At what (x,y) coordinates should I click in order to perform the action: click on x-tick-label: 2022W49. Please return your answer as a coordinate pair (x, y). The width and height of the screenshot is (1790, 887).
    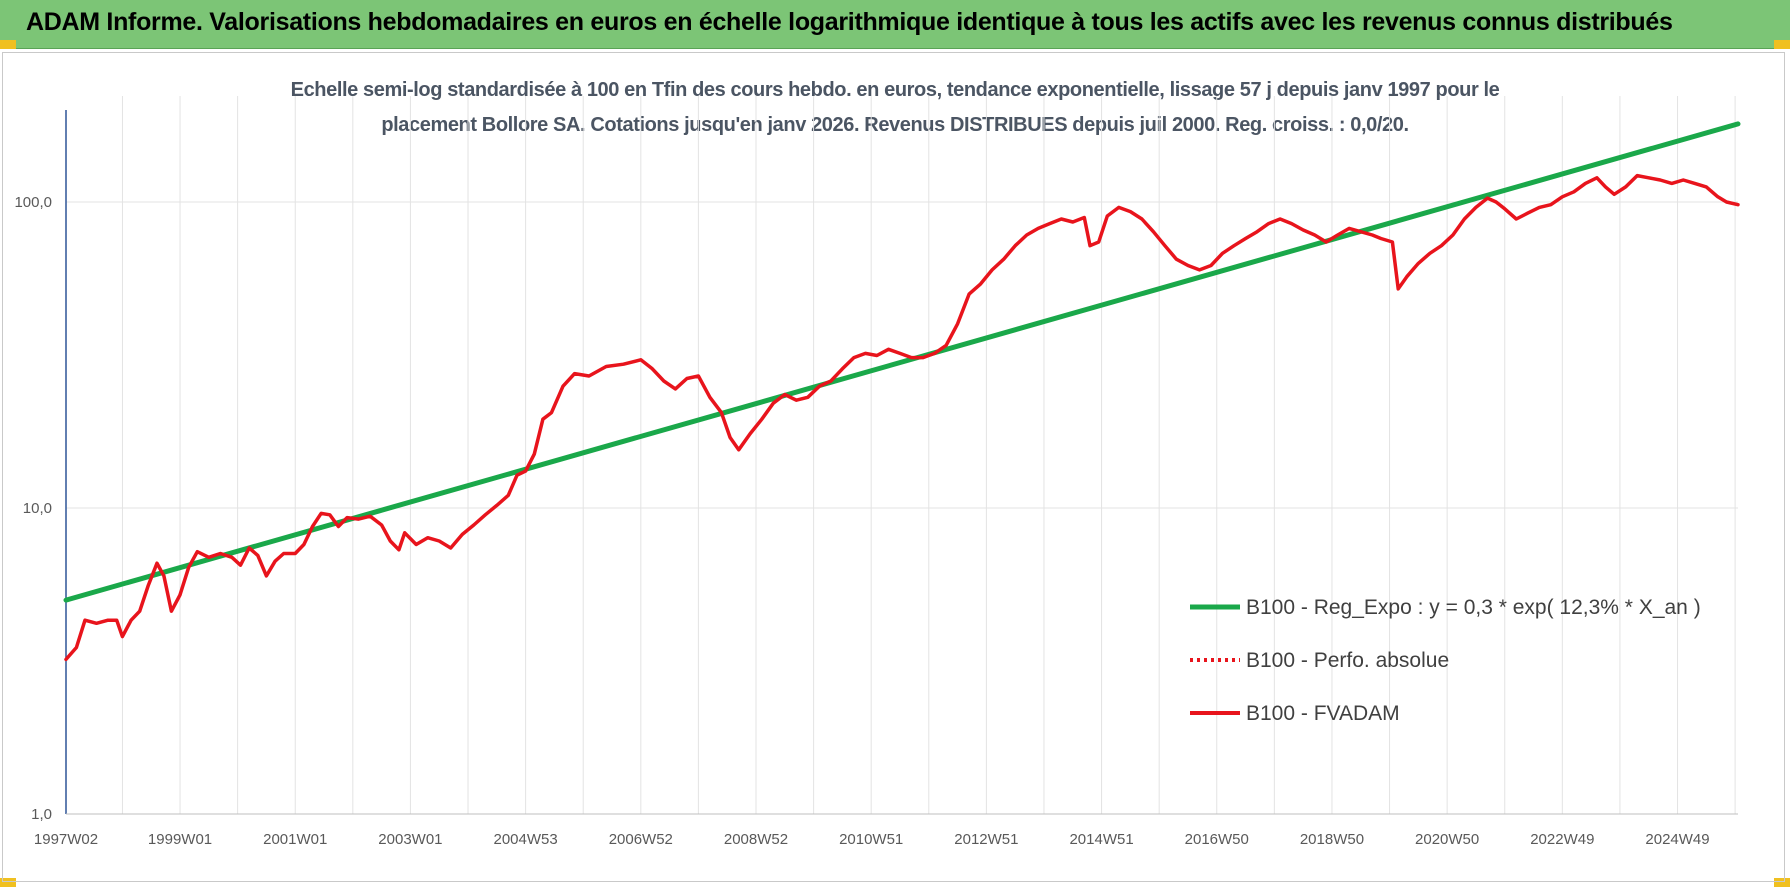
    Looking at the image, I should click on (1562, 839).